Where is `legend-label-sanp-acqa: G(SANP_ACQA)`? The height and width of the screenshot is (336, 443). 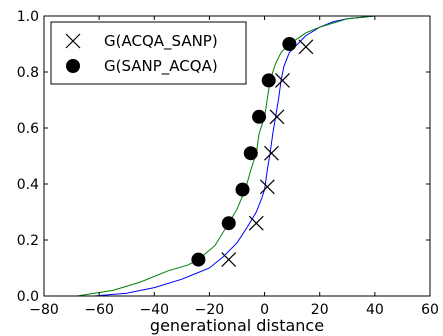 legend-label-sanp-acqa: G(SANP_ACQA) is located at coordinates (161, 66).